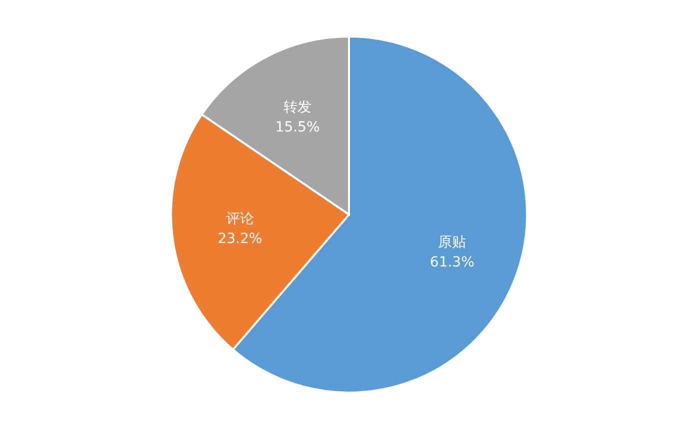 The height and width of the screenshot is (429, 698). What do you see at coordinates (240, 238) in the screenshot?
I see `data-label: 23.2%` at bounding box center [240, 238].